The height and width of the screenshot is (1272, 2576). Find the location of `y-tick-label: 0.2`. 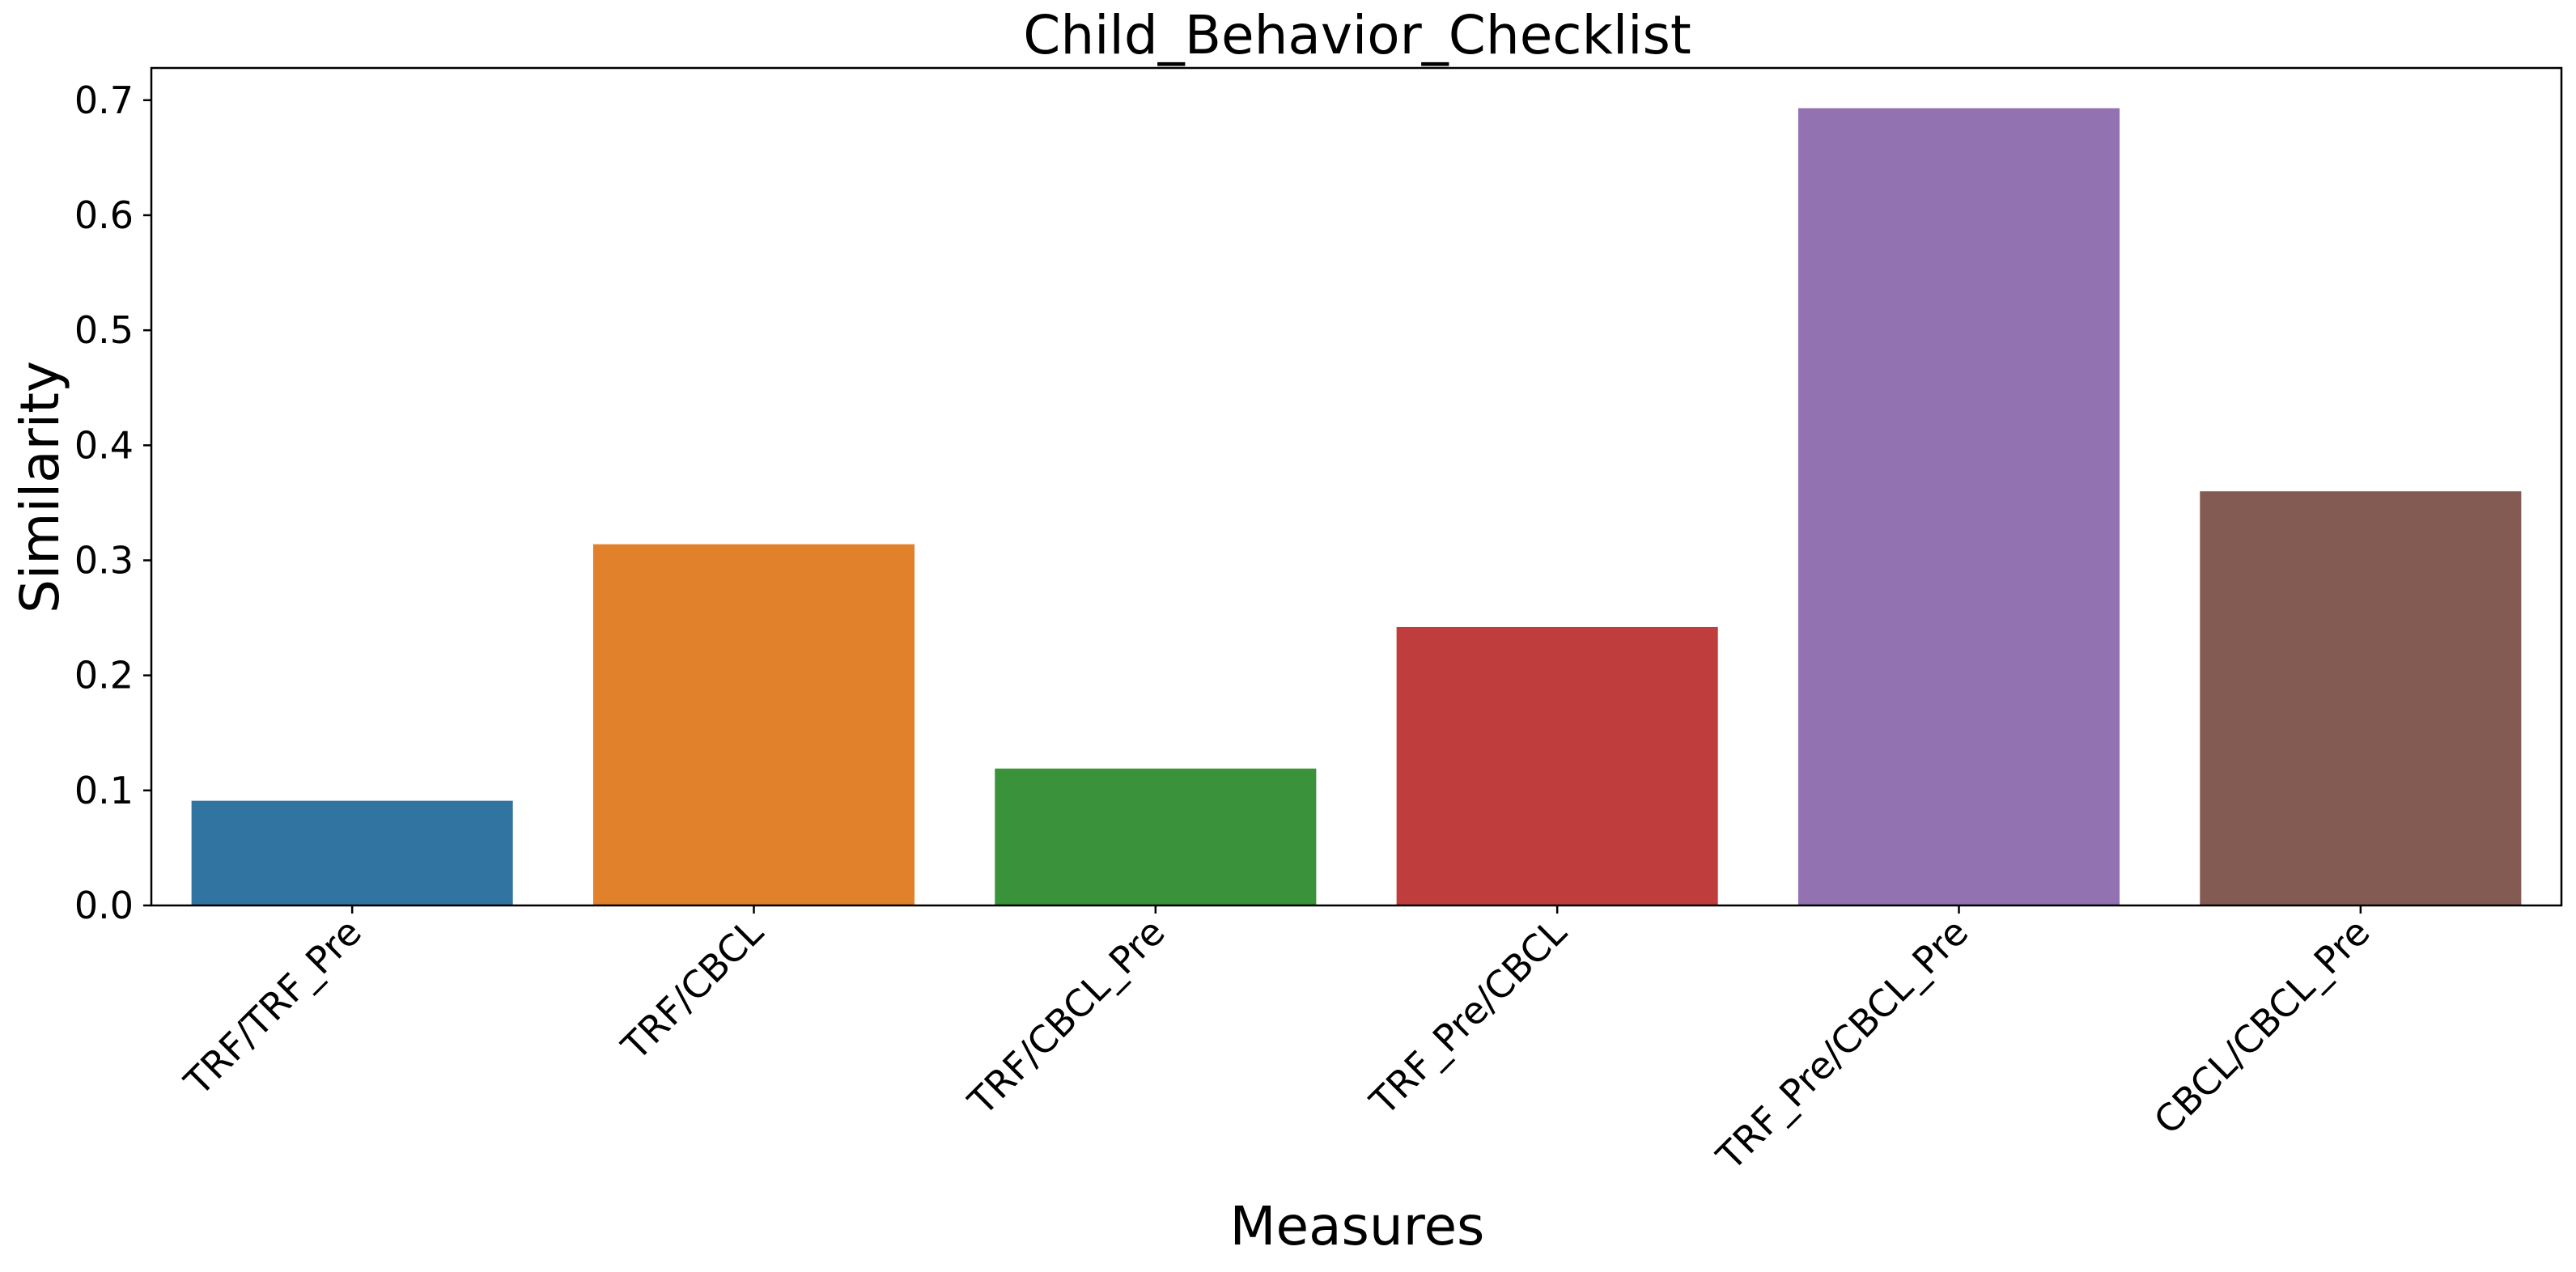

y-tick-label: 0.2 is located at coordinates (104, 676).